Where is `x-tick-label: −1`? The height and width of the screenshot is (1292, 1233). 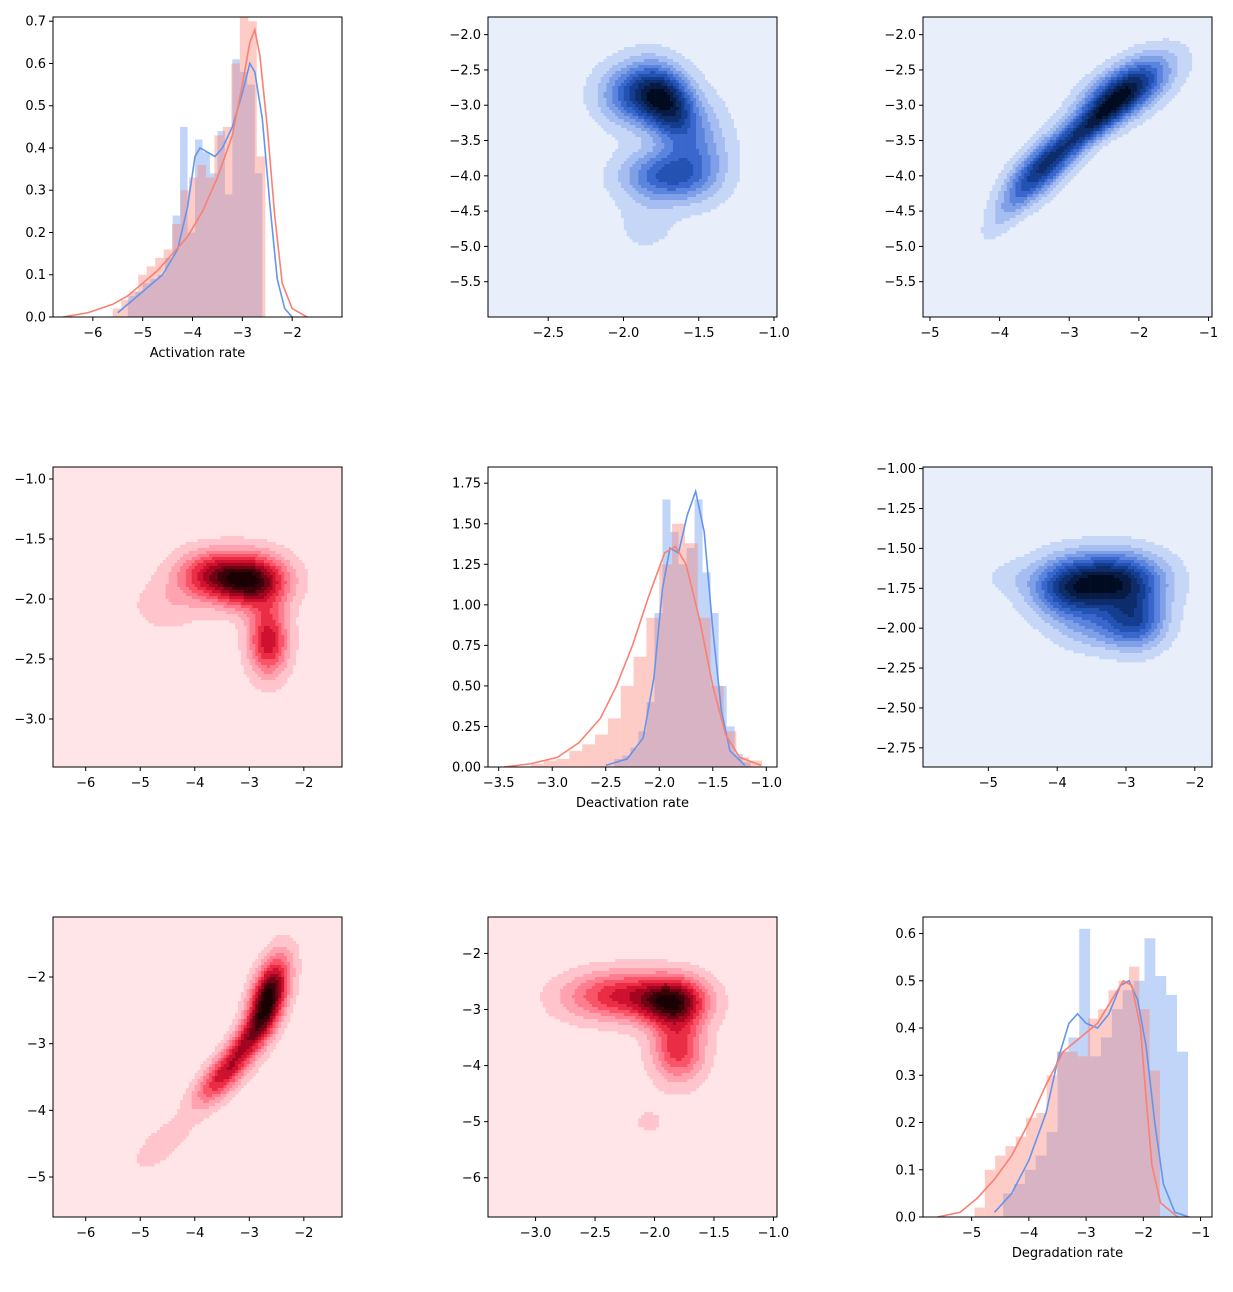
x-tick-label: −1 is located at coordinates (1208, 333).